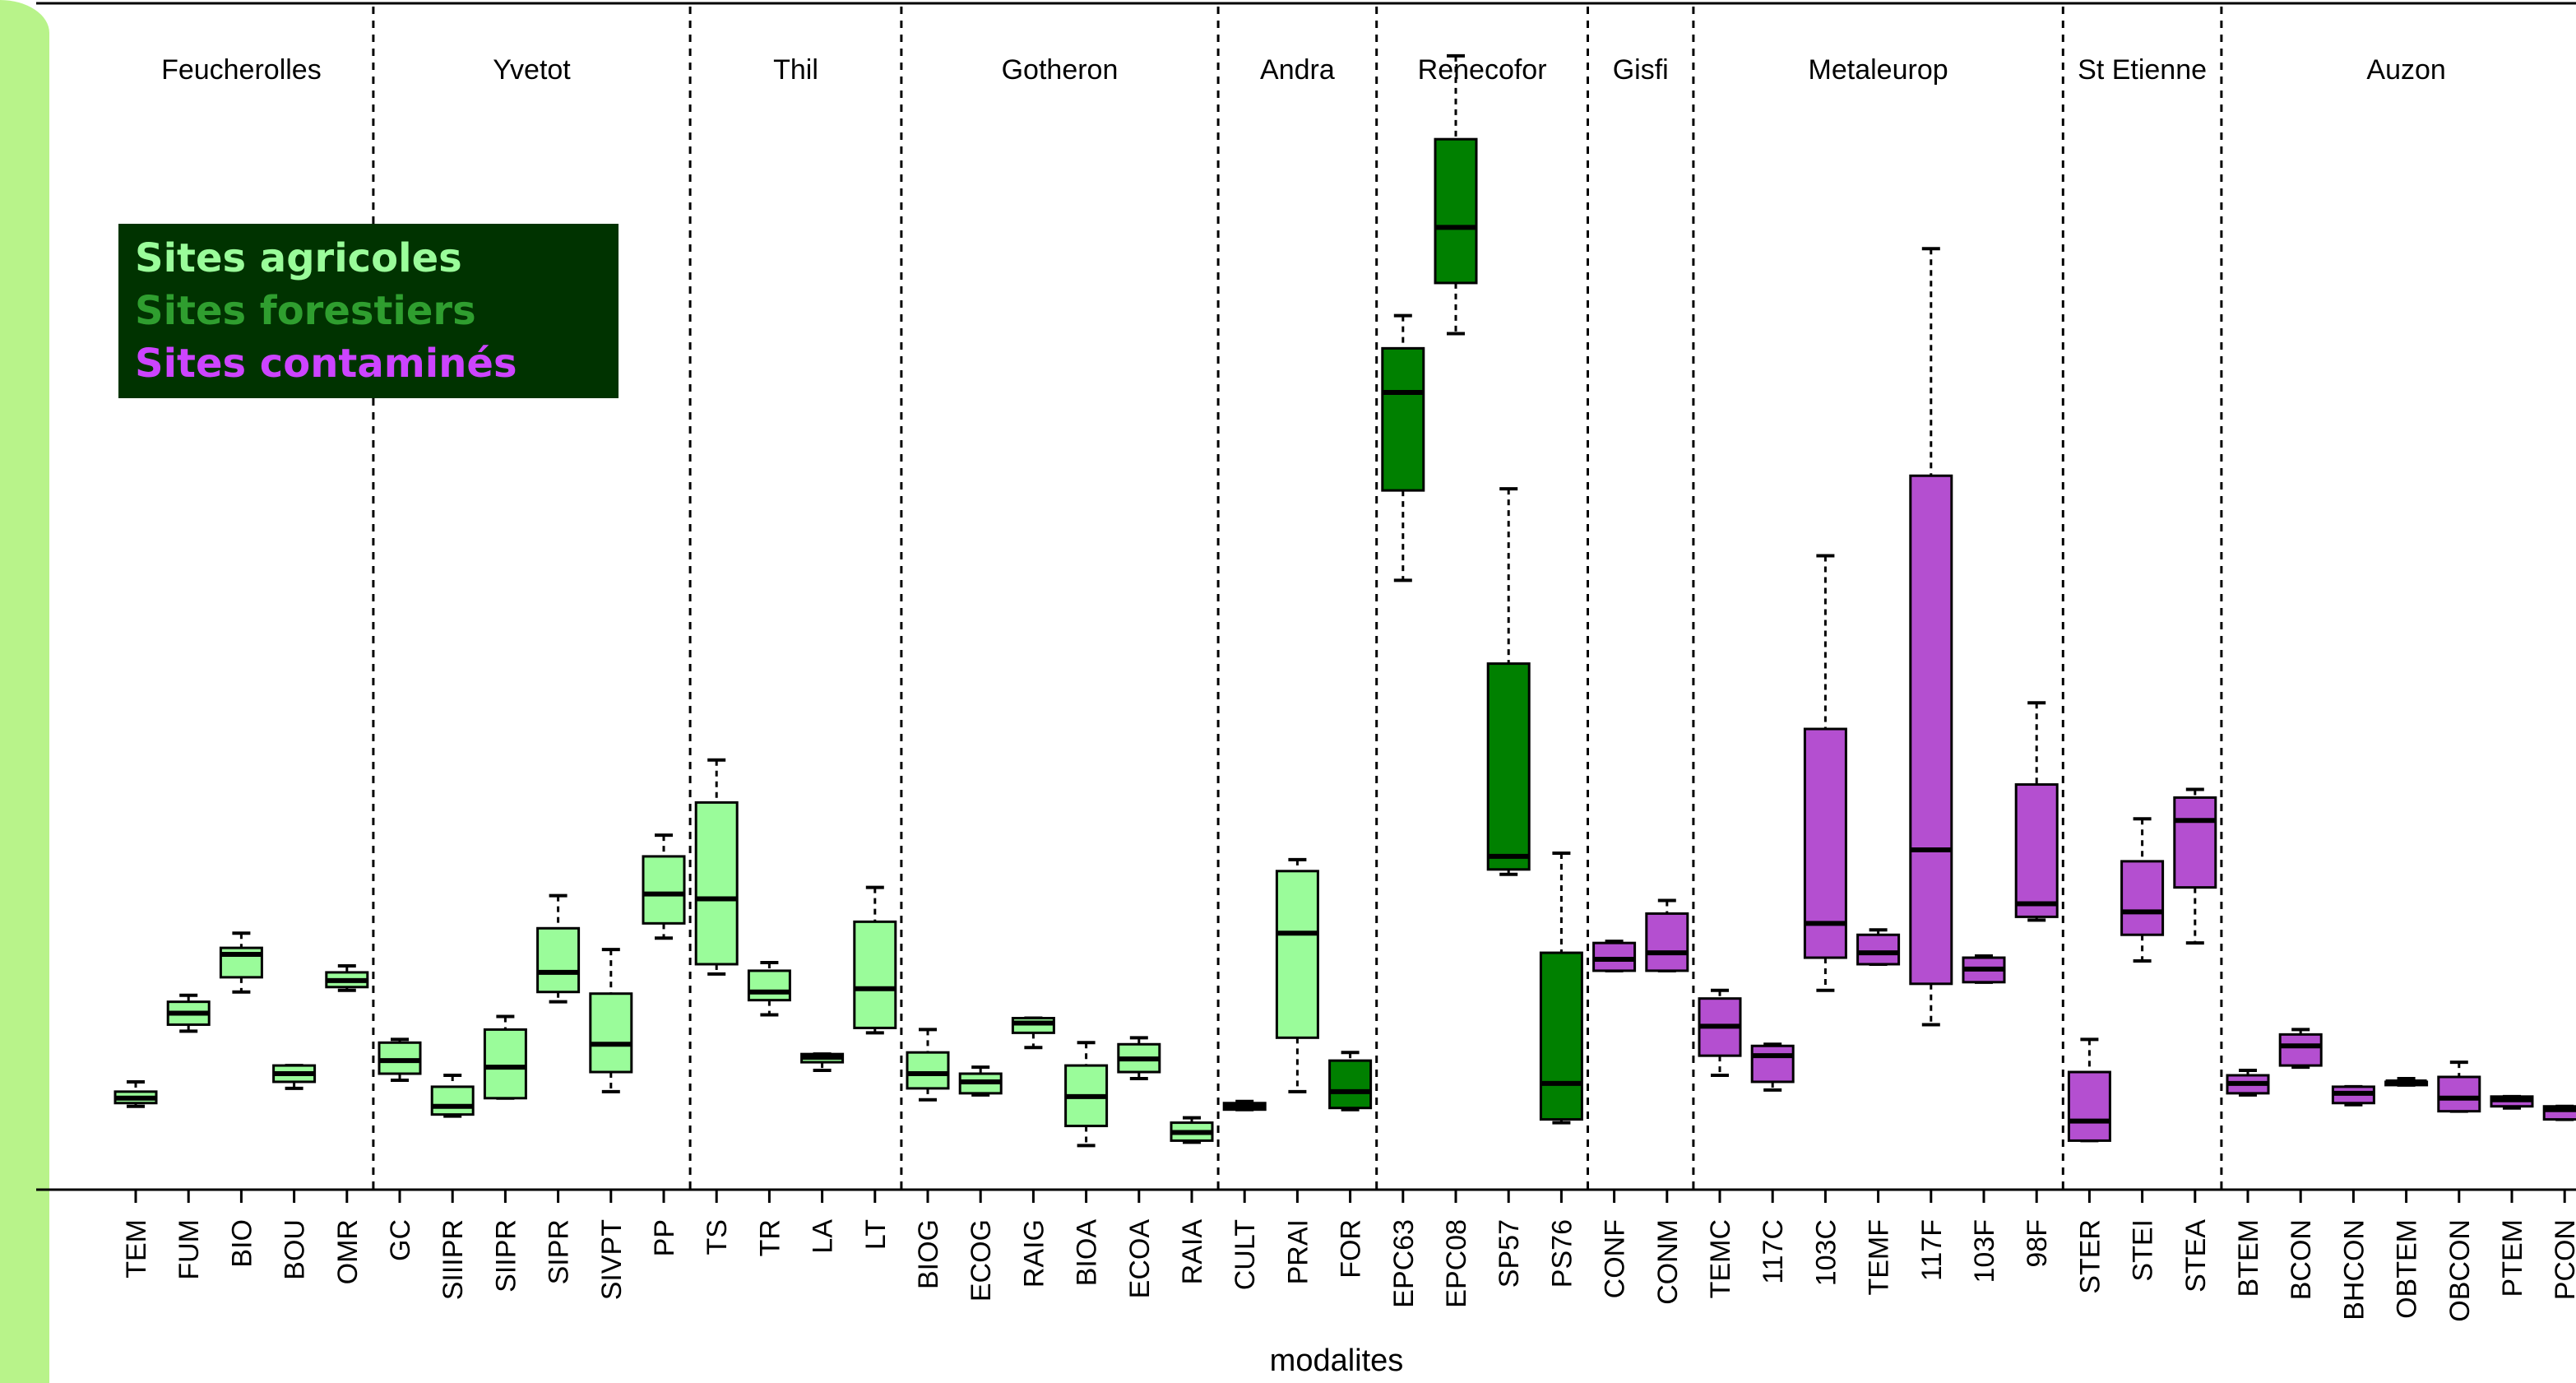 The width and height of the screenshot is (2576, 1383). I want to click on box-98f, so click(2037, 851).